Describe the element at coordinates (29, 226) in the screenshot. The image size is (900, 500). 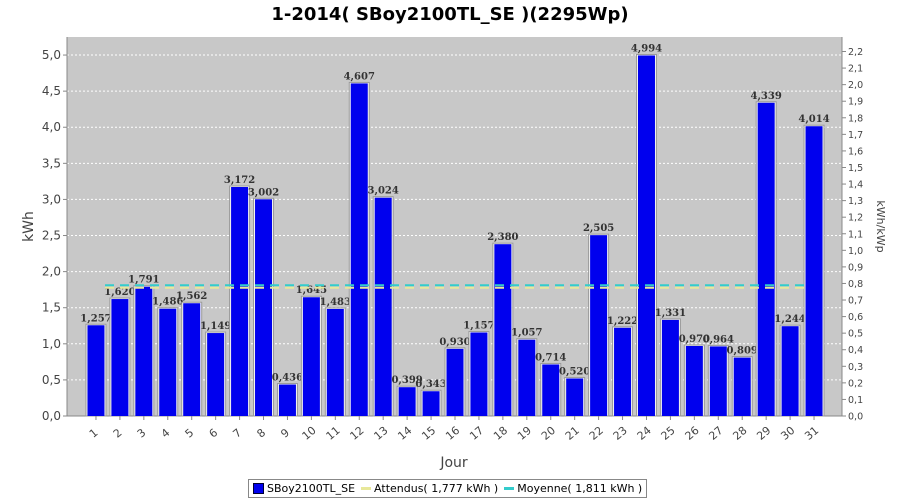
I see `y-axis-title: kWh` at that location.